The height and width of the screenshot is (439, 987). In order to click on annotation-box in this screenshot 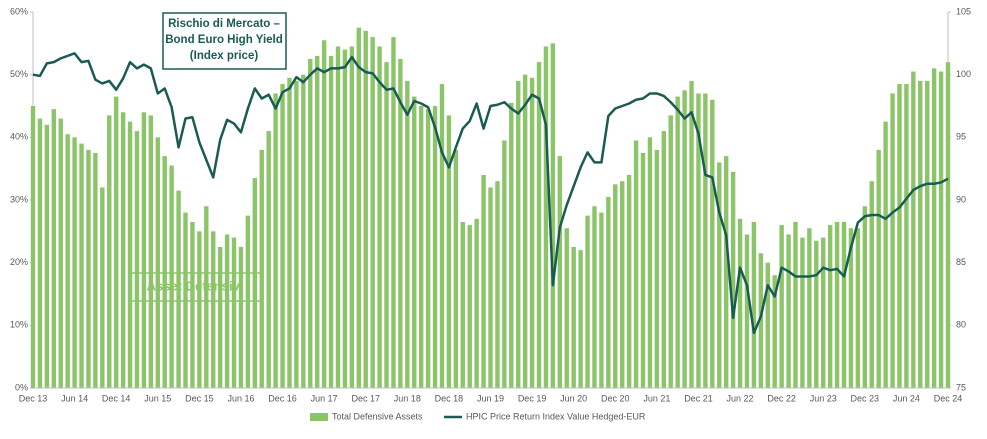, I will do `click(224, 41)`.